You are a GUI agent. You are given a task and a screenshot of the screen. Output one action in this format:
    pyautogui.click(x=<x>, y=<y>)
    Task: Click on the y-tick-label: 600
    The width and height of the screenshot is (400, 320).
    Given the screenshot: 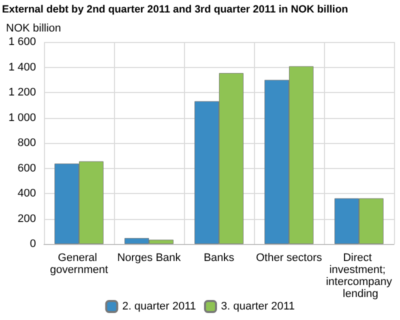 What is the action you would take?
    pyautogui.click(x=27, y=168)
    